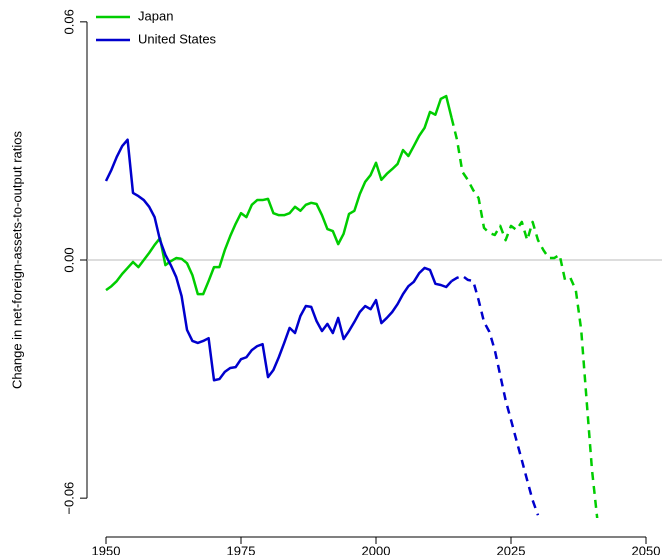  Describe the element at coordinates (177, 38) in the screenshot. I see `legend-label: United States` at that location.